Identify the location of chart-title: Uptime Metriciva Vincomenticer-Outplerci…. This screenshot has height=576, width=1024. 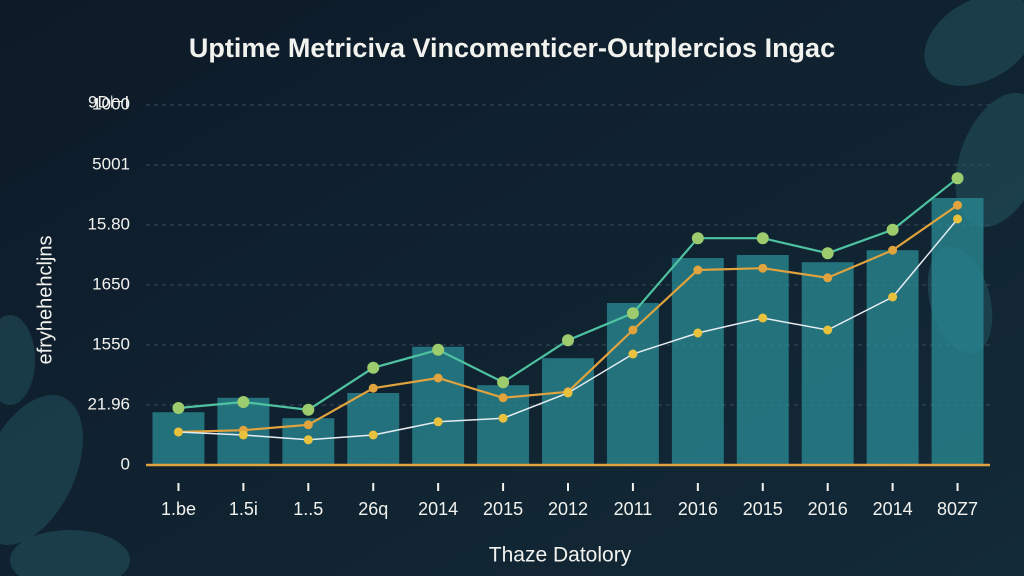
(512, 48).